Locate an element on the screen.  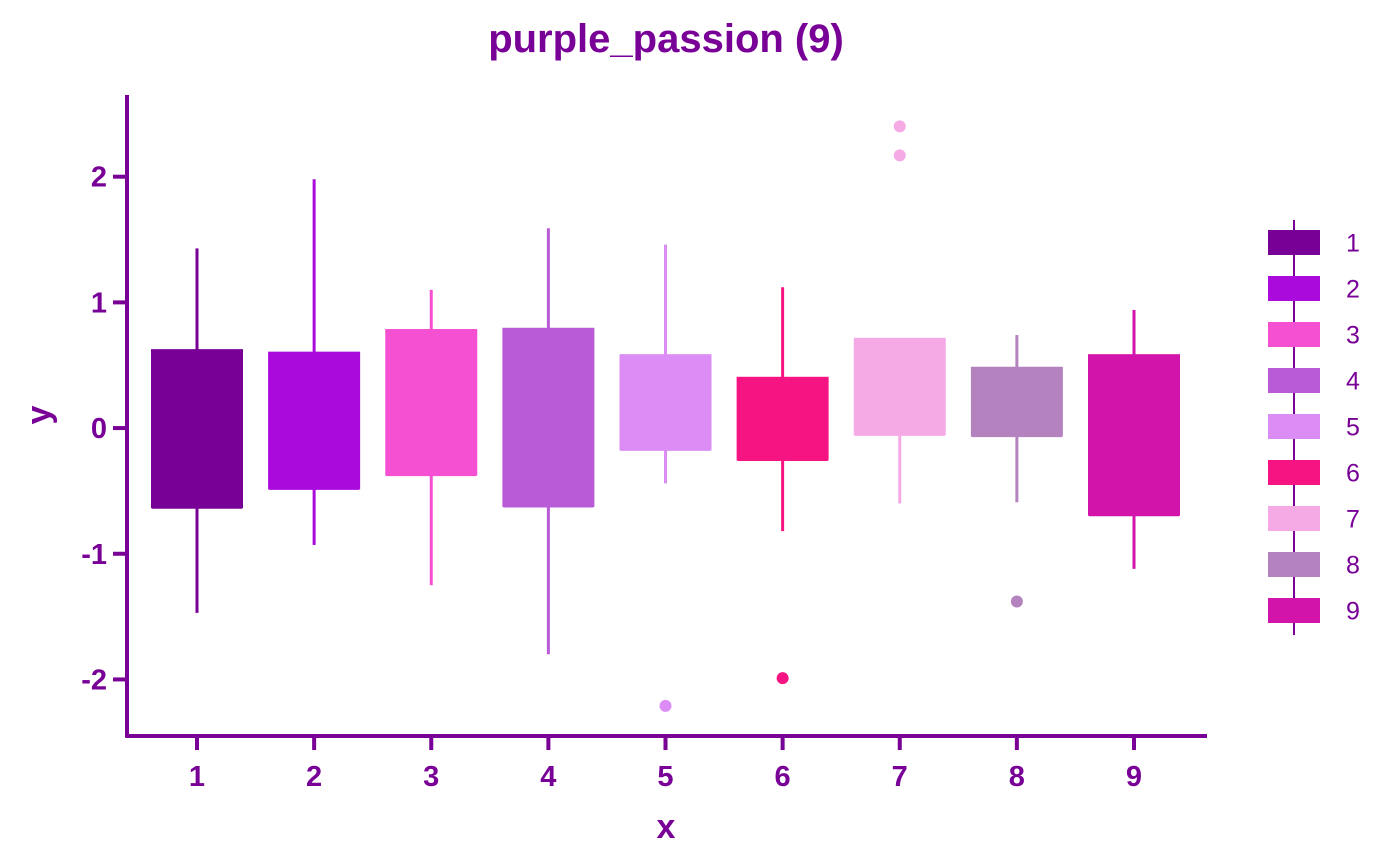
legend: 1 2 3 4 5 6 7 8 9 is located at coordinates (1314, 427).